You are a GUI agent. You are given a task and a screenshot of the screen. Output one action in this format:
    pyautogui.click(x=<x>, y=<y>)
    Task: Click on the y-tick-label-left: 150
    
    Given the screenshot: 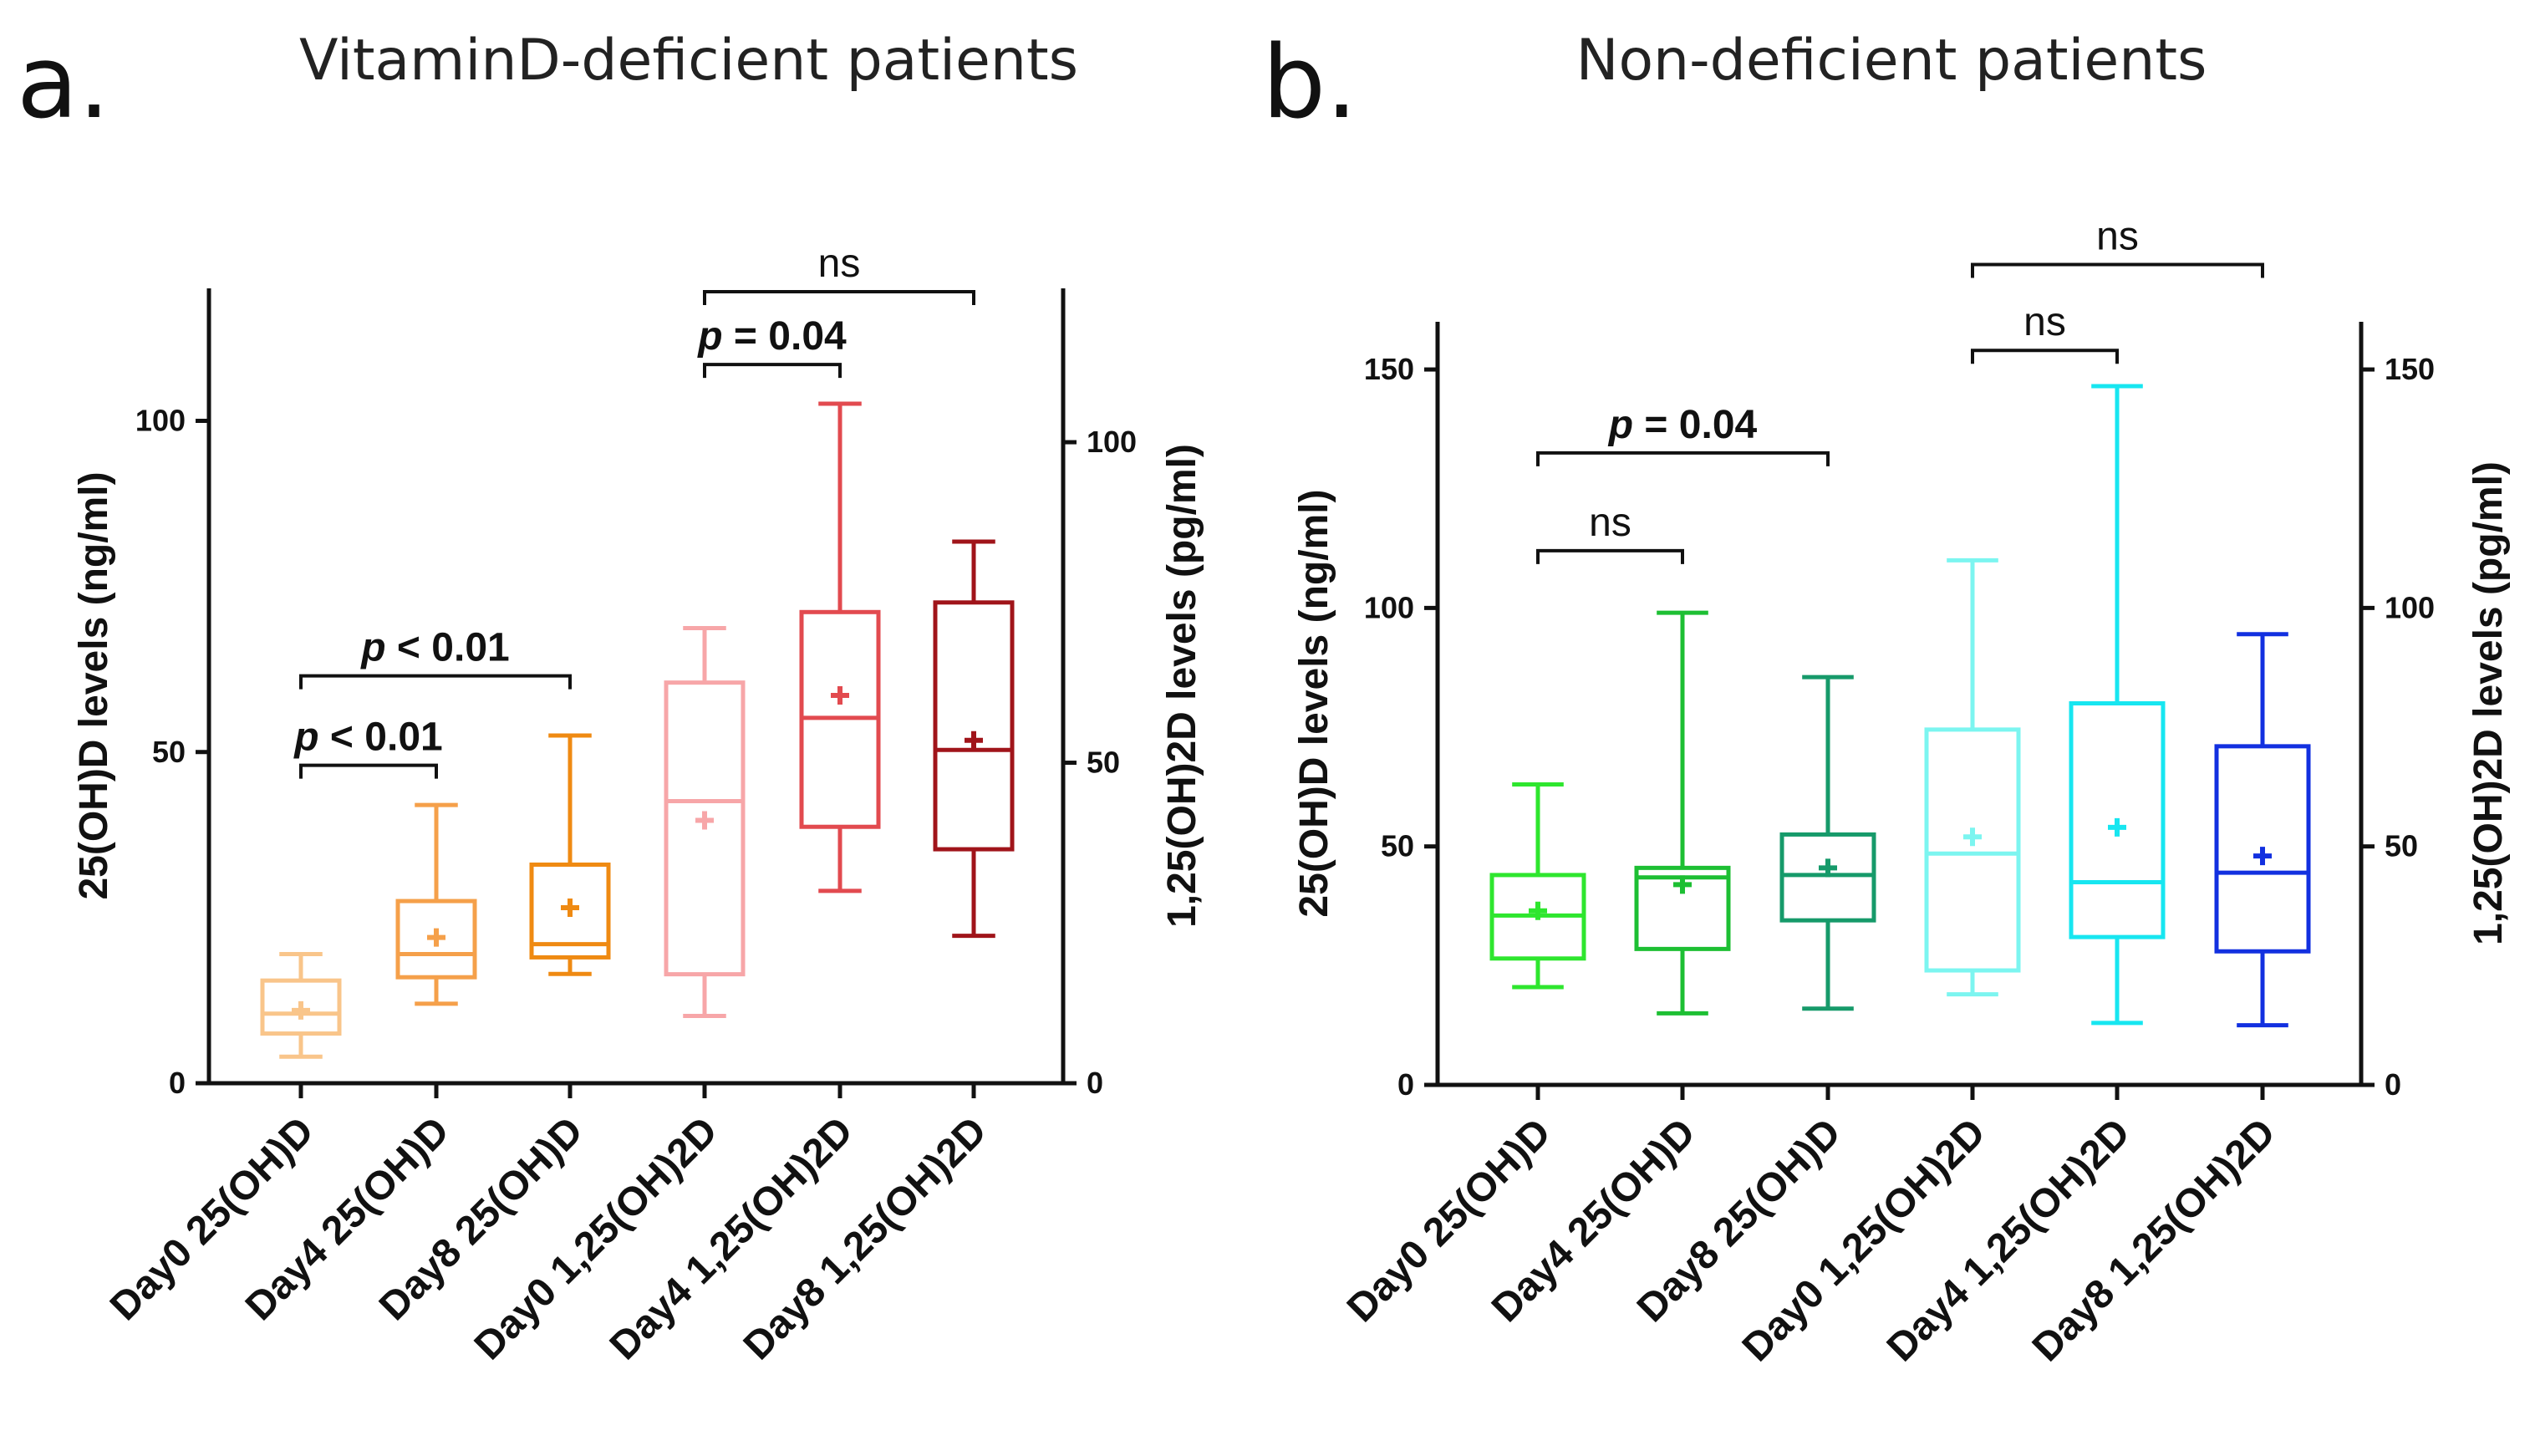 What is the action you would take?
    pyautogui.click(x=1389, y=369)
    